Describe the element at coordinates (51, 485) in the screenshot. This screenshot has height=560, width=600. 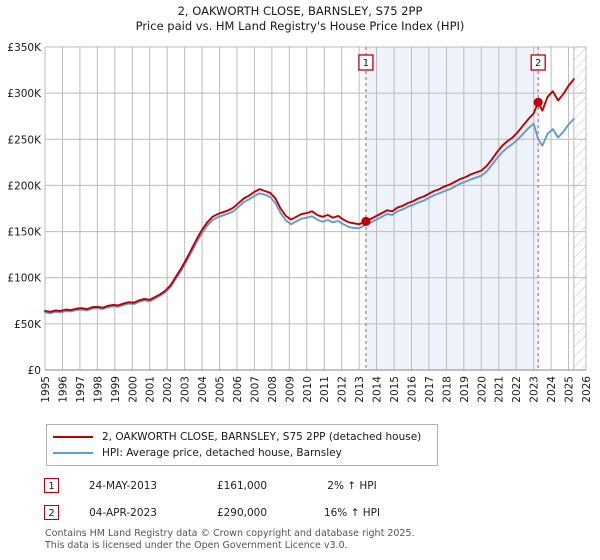
I see `transaction-index-badge: 1` at that location.